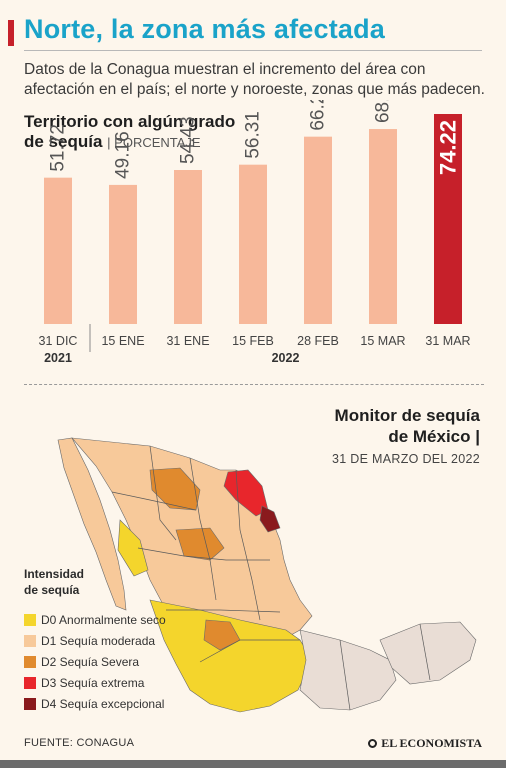  I want to click on durango-severe, so click(200, 544).